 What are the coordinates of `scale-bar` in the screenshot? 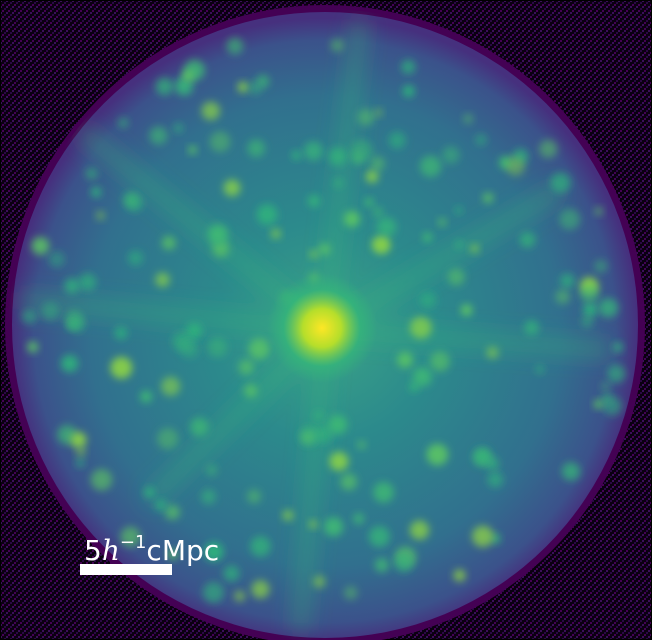 It's located at (126, 569).